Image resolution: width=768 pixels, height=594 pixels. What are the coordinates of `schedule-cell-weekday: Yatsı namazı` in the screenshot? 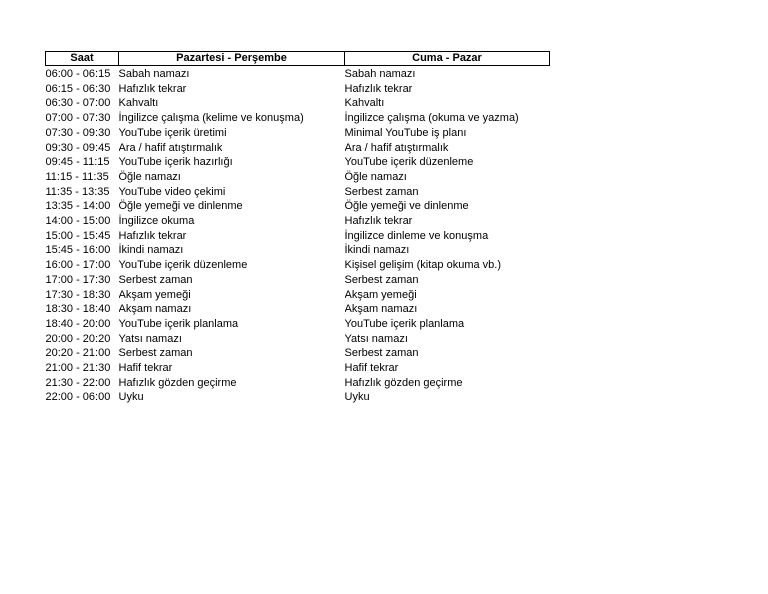 It's located at (150, 338).